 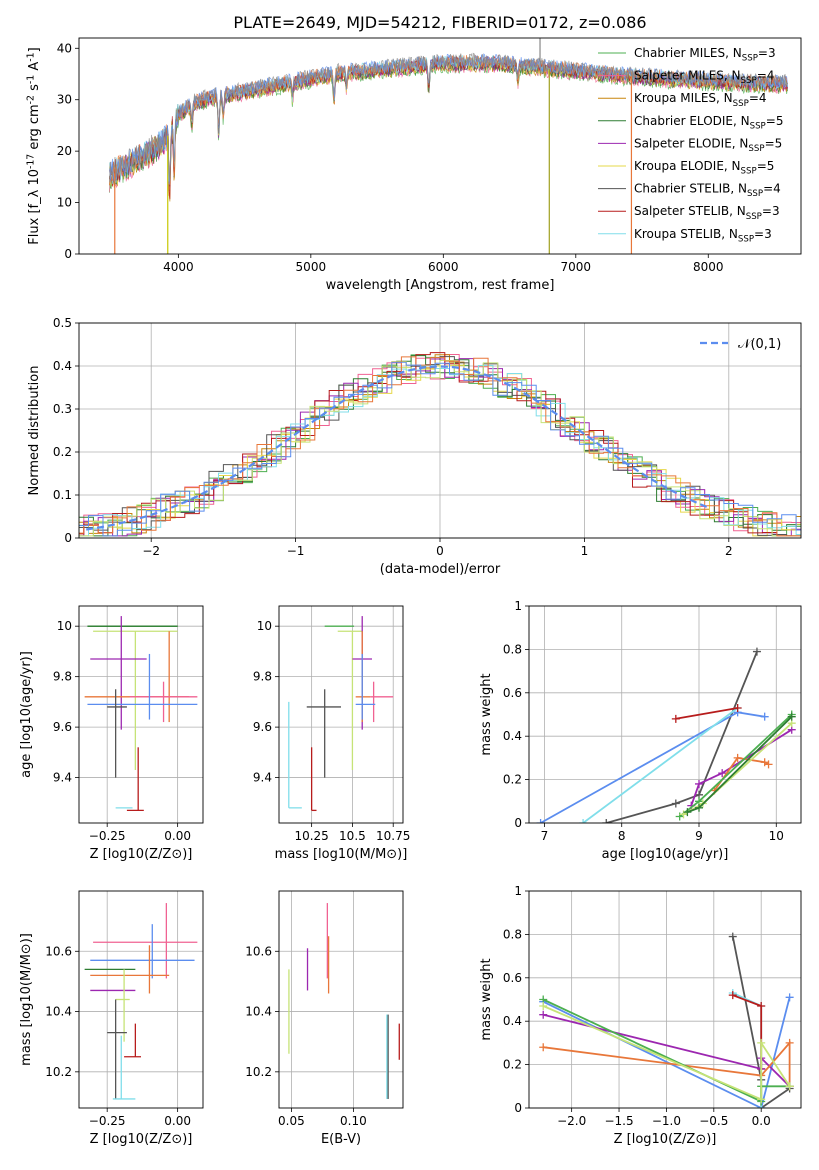 I want to click on y-axis-label: Normed distribution, so click(x=34, y=431).